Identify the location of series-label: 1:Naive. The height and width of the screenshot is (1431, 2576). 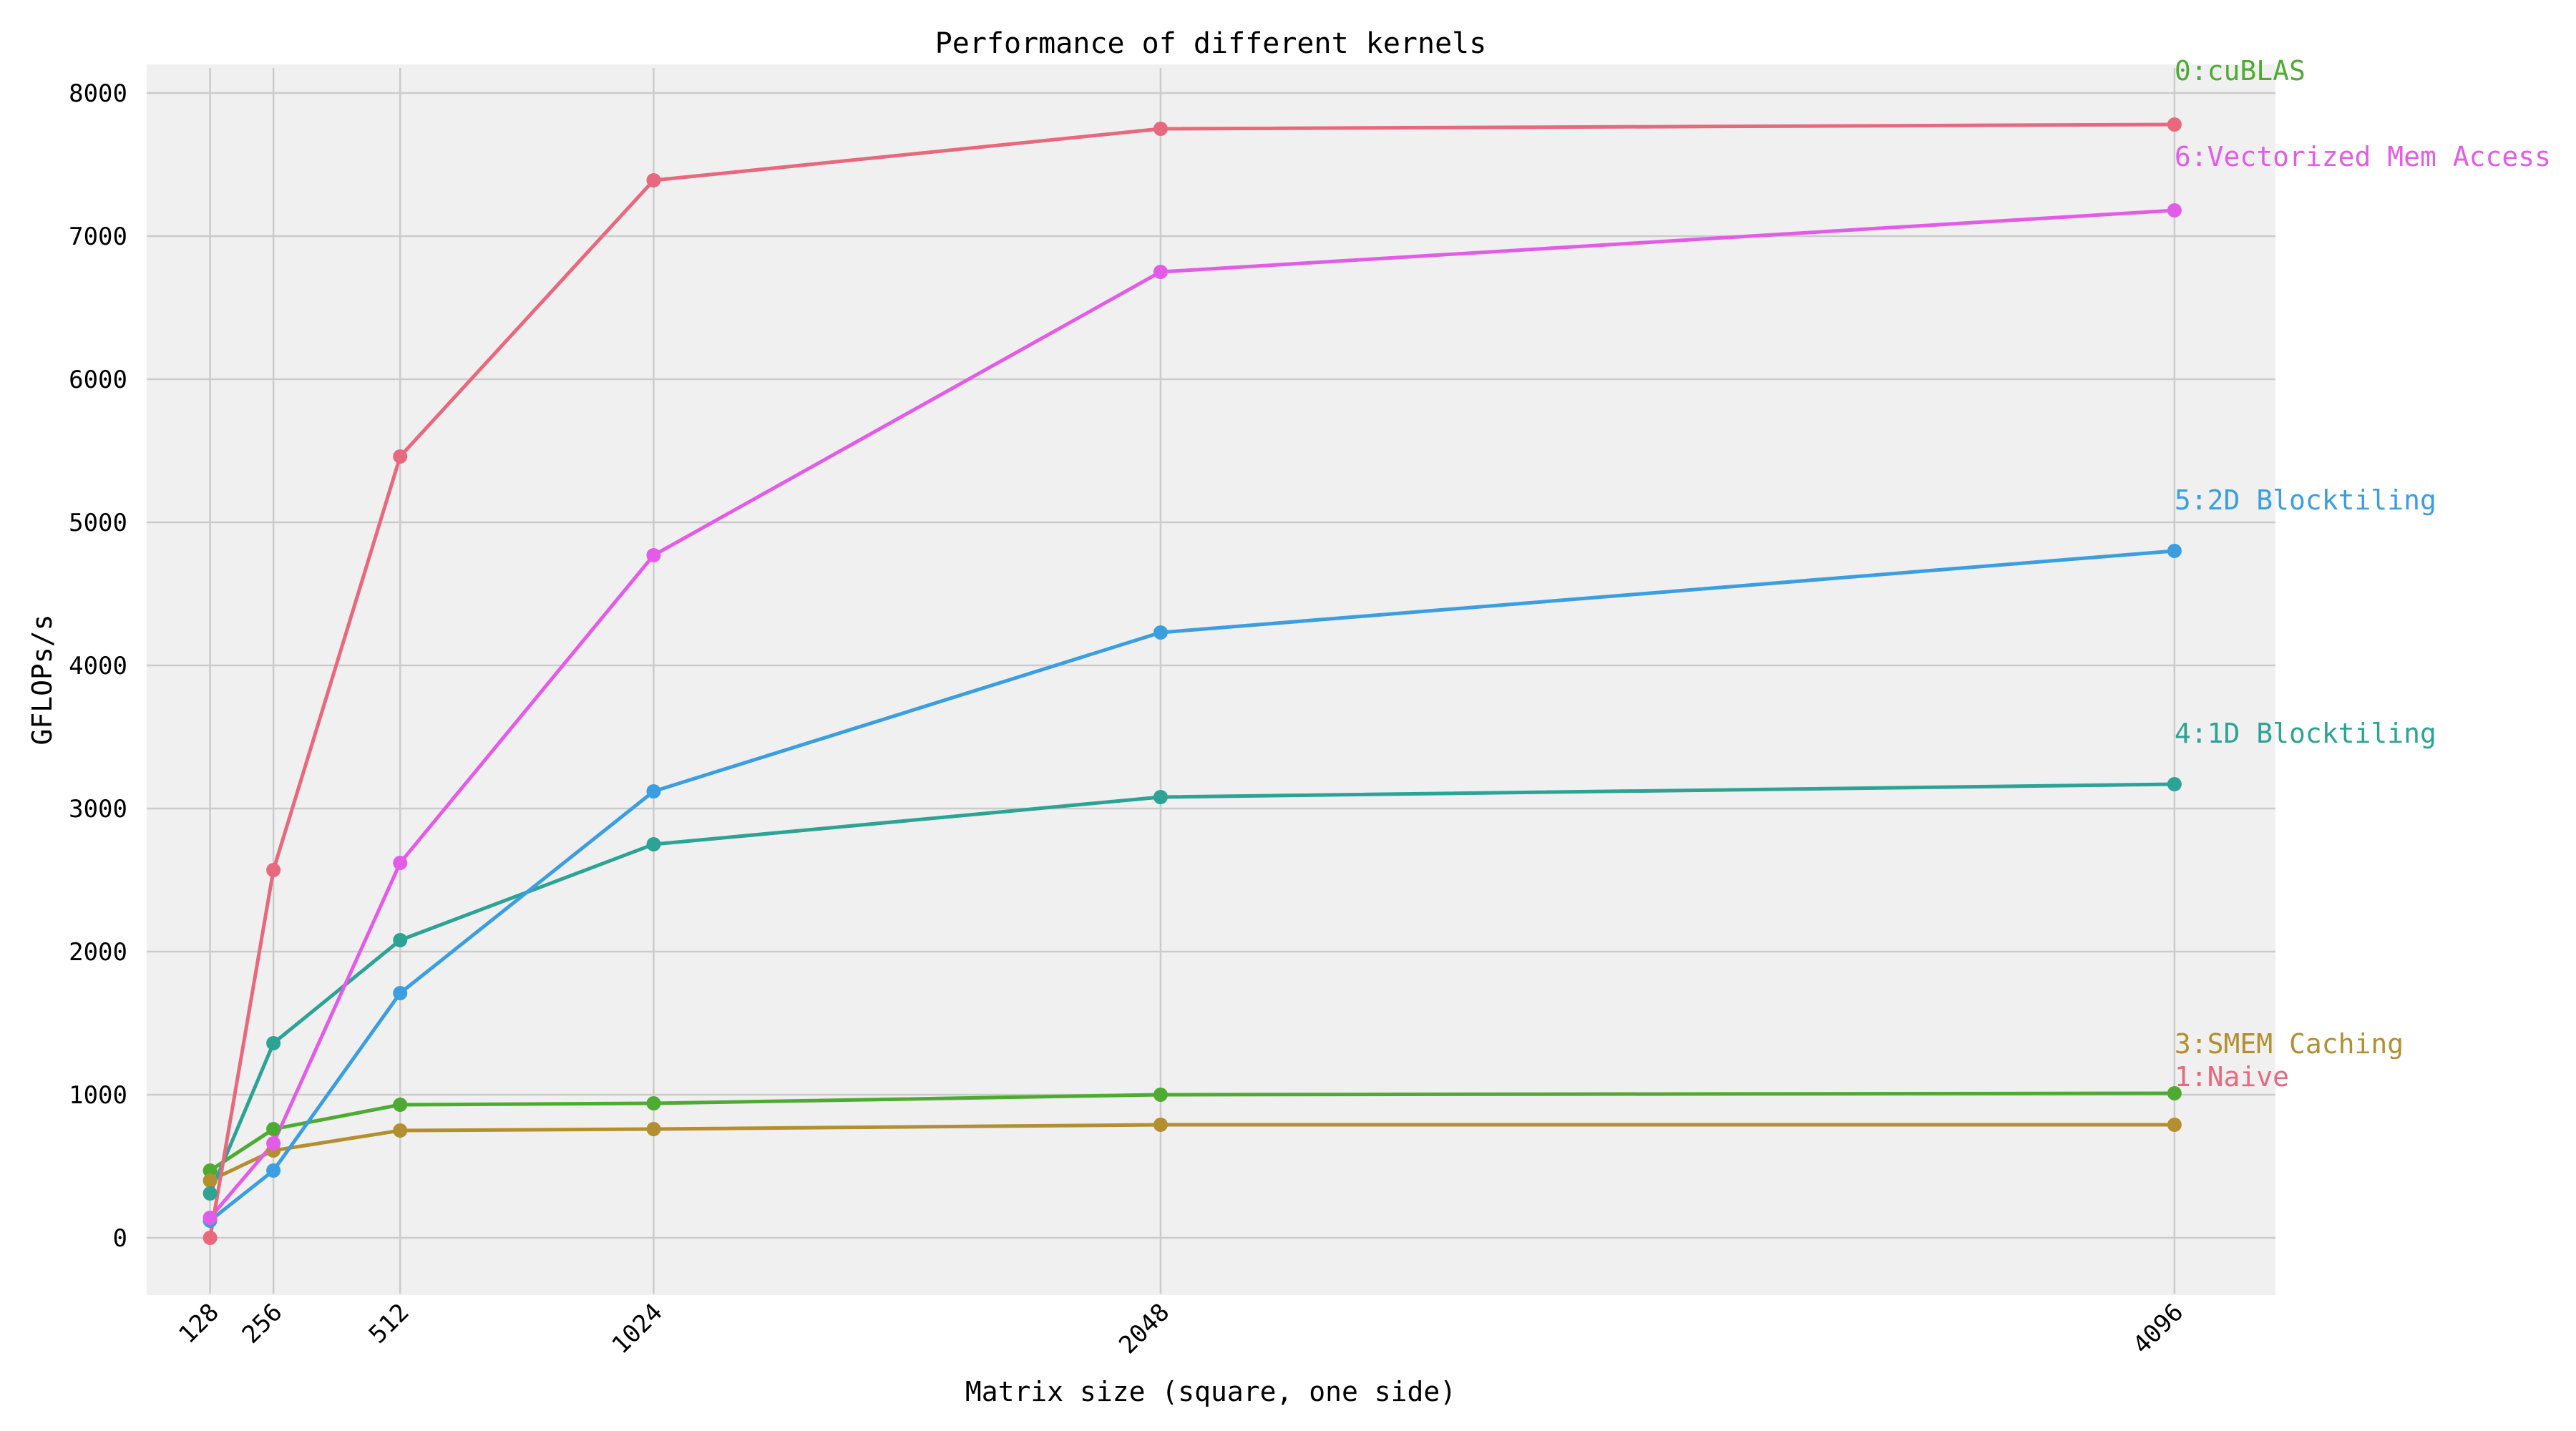
(2232, 1077).